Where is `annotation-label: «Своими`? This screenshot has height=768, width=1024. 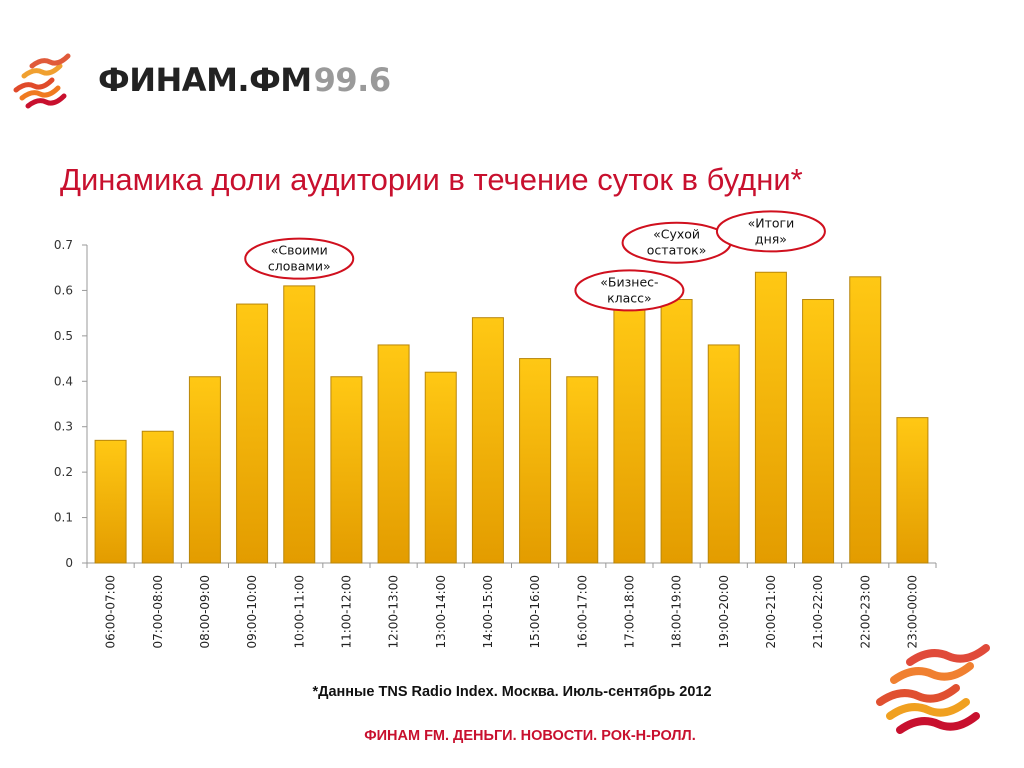 annotation-label: «Своими is located at coordinates (299, 250).